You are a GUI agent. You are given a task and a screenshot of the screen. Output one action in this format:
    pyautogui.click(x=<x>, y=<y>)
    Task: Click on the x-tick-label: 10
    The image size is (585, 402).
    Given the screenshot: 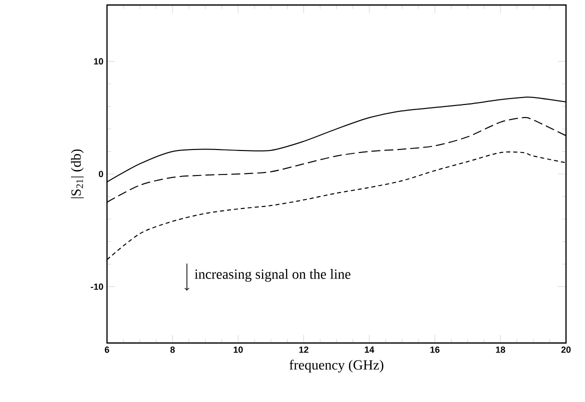 What is the action you would take?
    pyautogui.click(x=238, y=349)
    